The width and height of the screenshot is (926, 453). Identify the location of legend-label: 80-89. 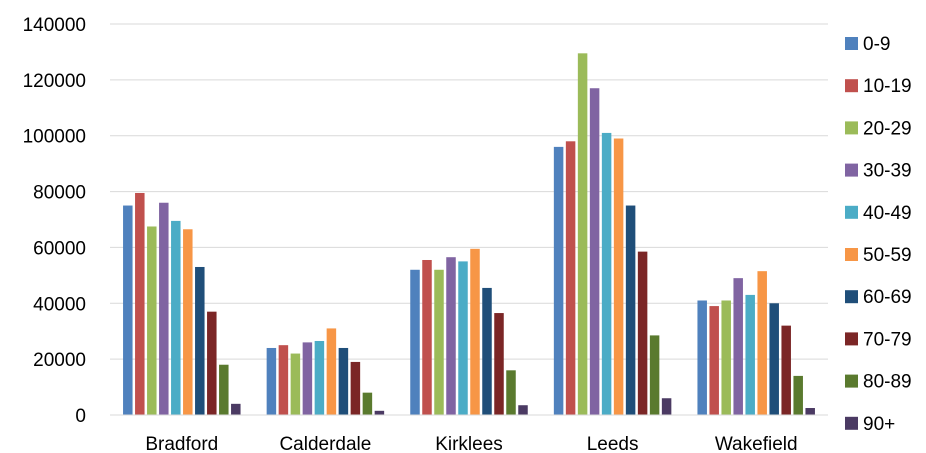
(887, 382).